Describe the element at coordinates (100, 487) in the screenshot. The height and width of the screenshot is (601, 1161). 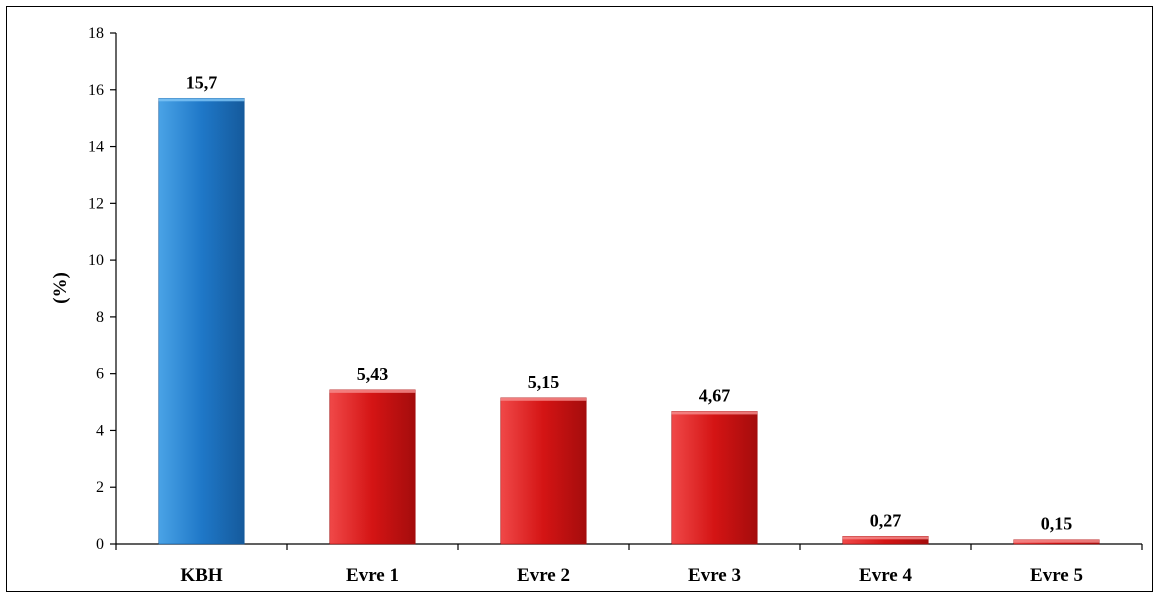
I see `y-tick-label: 2` at that location.